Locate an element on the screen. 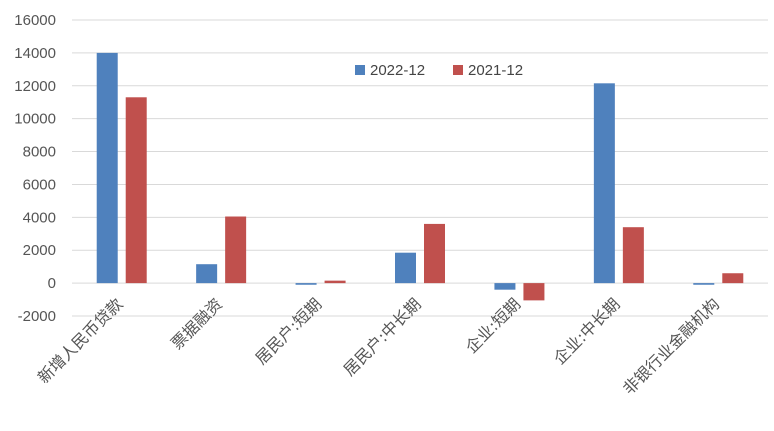 This screenshot has width=774, height=431. y-tick-label: 8000 is located at coordinates (39, 152).